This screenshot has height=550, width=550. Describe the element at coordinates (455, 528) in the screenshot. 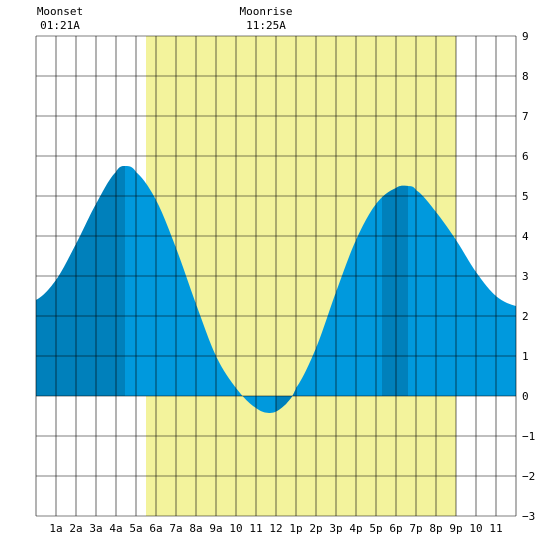

I see `x-tick-label: 9p` at that location.